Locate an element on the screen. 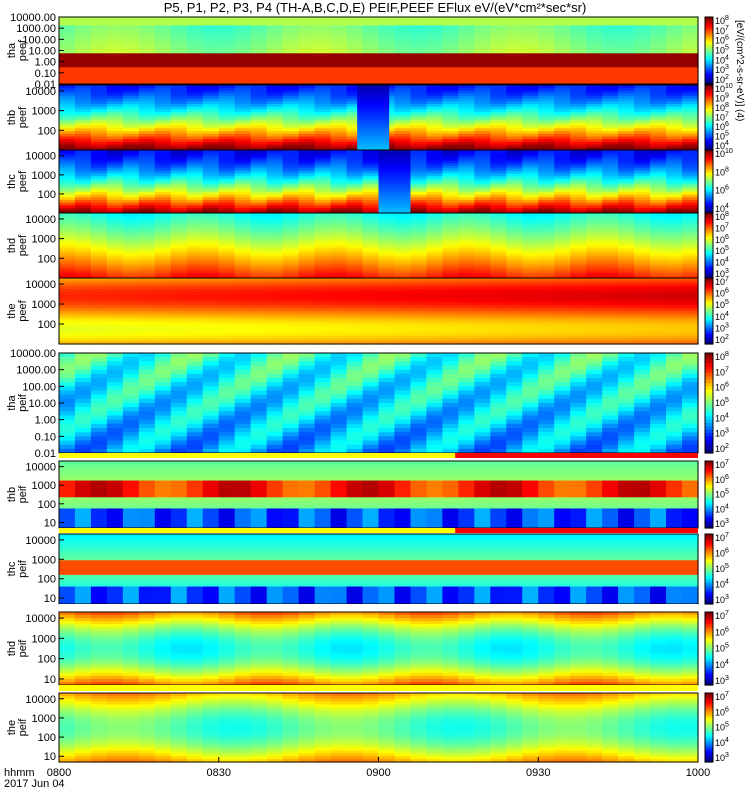 The height and width of the screenshot is (800, 750). data-gap-cell is located at coordinates (373, 116).